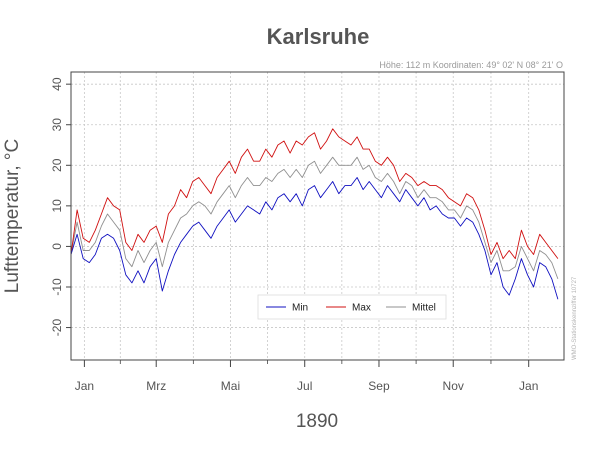  What do you see at coordinates (361, 308) in the screenshot?
I see `legend-label-max: Max` at bounding box center [361, 308].